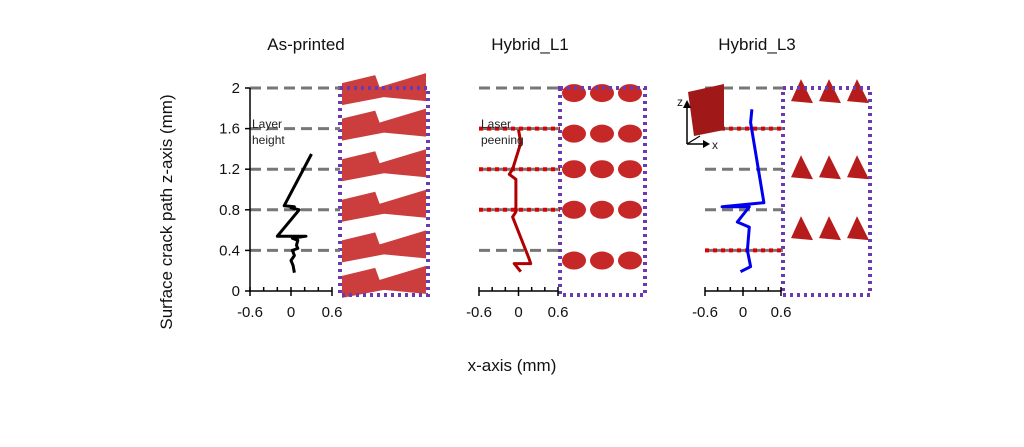 Image resolution: width=1024 pixels, height=447 pixels. I want to click on panel-title: As-printed, so click(305, 44).